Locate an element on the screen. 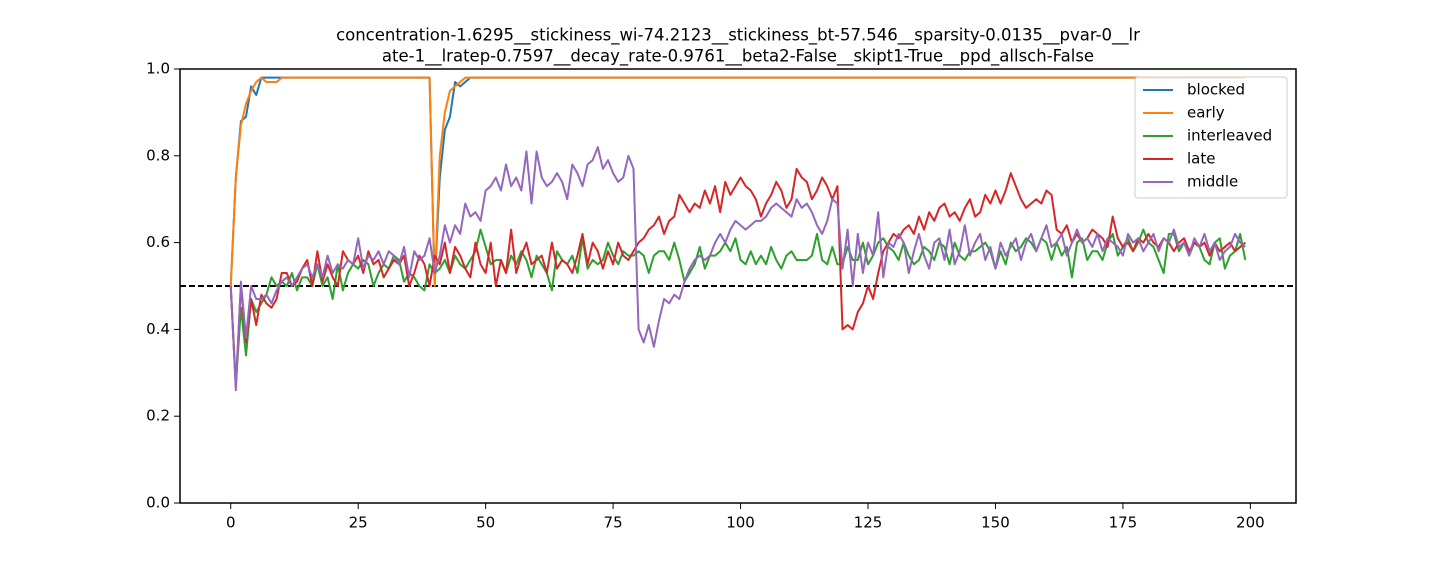 This screenshot has height=580, width=1440. y-tick-label: 0.4 is located at coordinates (158, 329).